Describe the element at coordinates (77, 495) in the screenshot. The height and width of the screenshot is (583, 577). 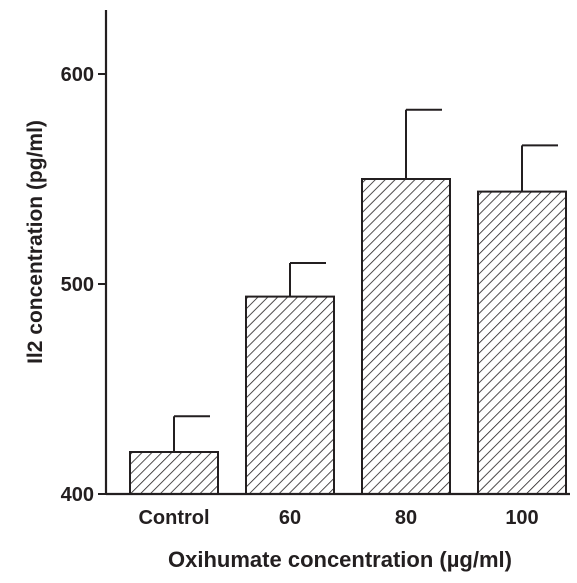
I see `y-tick-label: 400` at that location.